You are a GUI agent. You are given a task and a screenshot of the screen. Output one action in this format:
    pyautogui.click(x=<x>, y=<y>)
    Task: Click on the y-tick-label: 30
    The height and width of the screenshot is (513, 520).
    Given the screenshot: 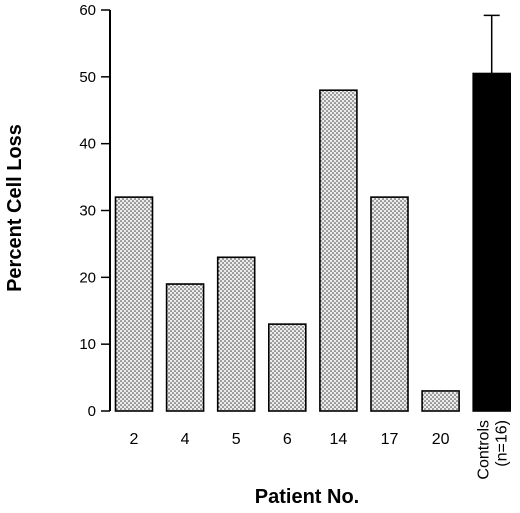 What is the action you would take?
    pyautogui.click(x=87, y=211)
    